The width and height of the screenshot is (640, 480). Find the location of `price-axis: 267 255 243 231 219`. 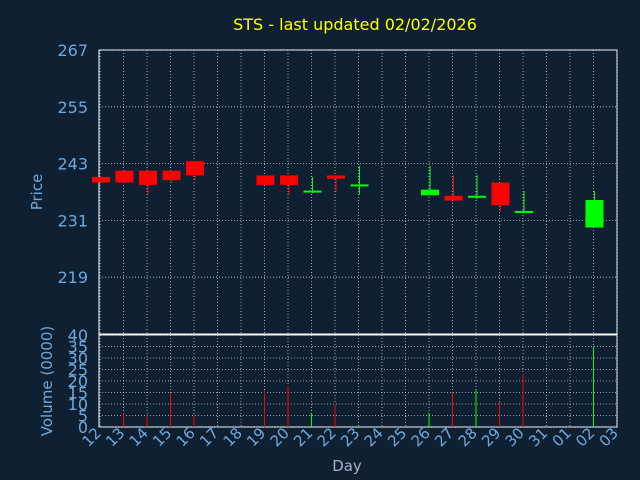

price-axis: 267 255 243 231 219 is located at coordinates (72, 164).